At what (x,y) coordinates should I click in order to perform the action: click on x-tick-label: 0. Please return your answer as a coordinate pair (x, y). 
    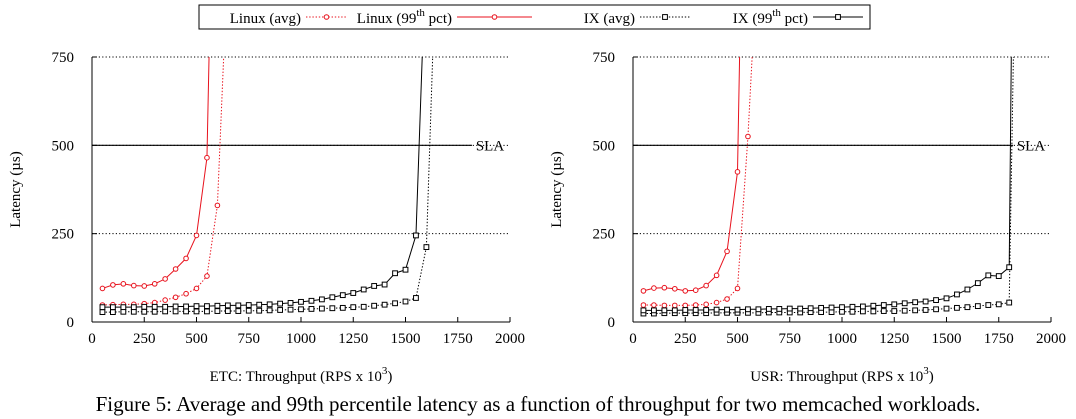
    Looking at the image, I should click on (92, 339).